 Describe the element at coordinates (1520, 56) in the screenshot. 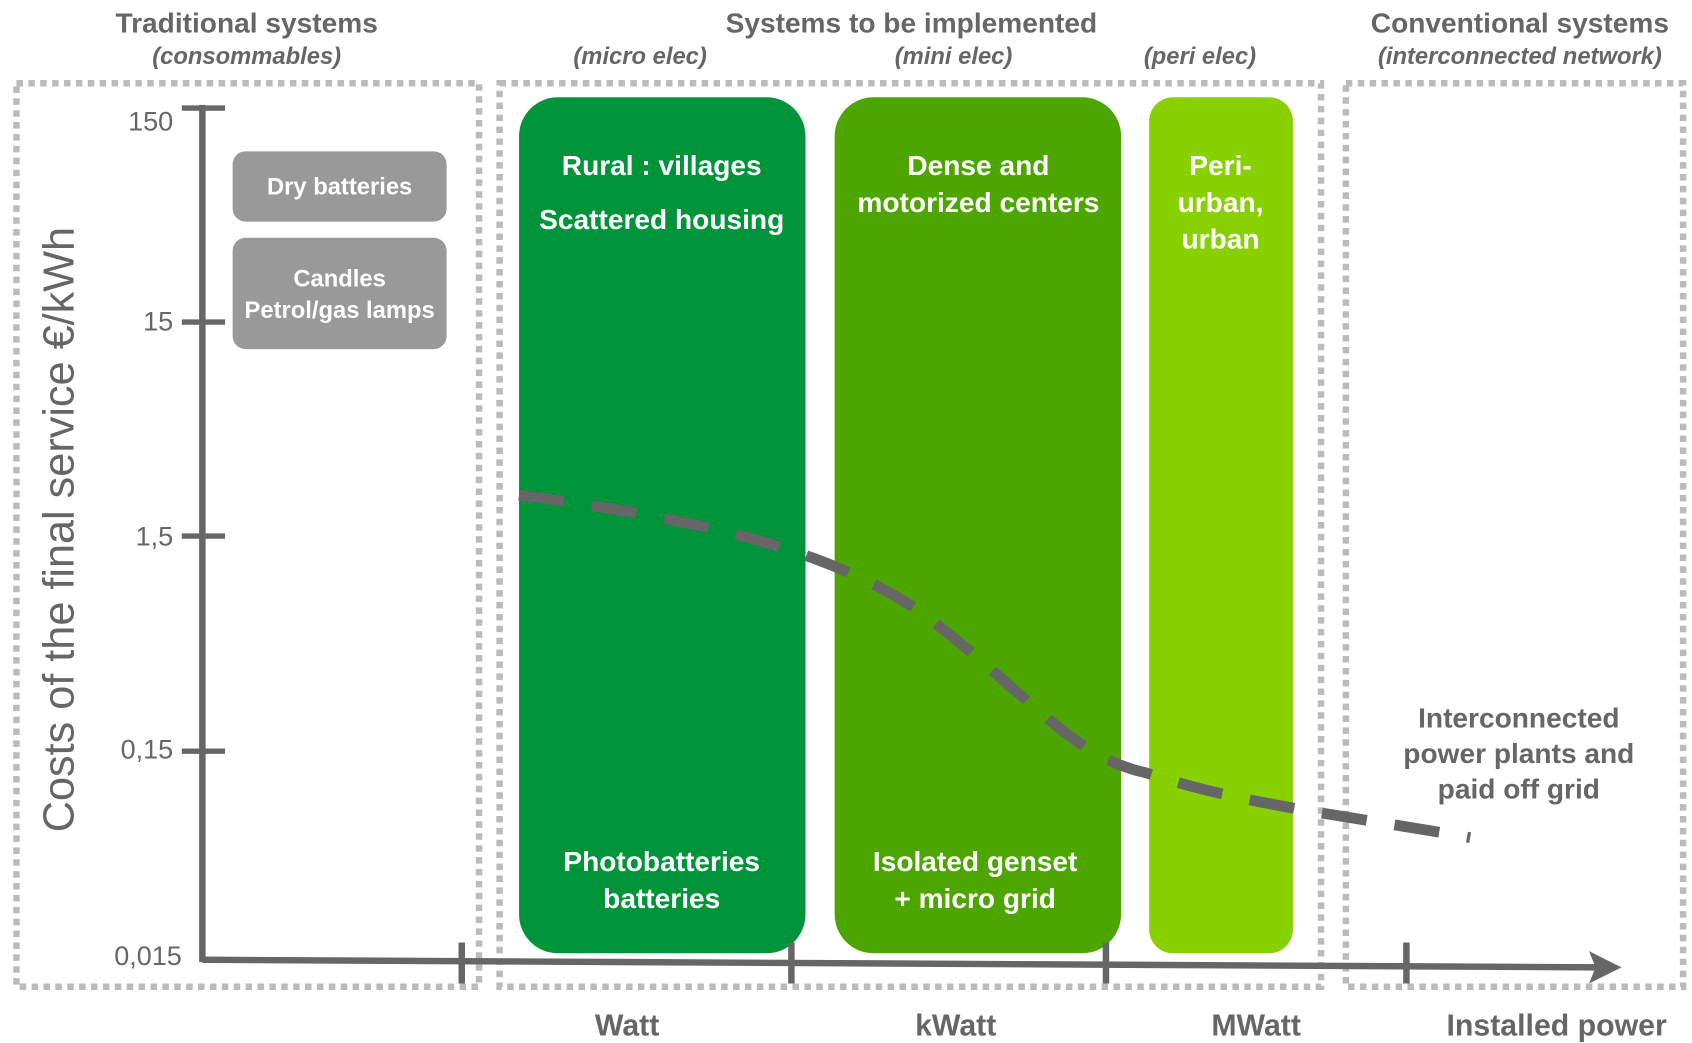

I see `header-subtitle: (interconnected network)` at that location.